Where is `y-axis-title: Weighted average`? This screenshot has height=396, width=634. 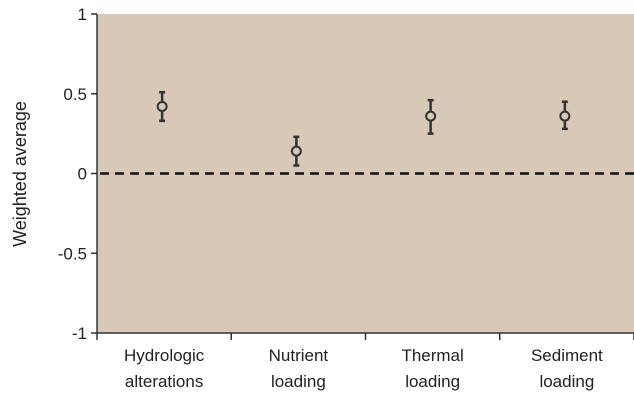
y-axis-title: Weighted average is located at coordinates (20, 174).